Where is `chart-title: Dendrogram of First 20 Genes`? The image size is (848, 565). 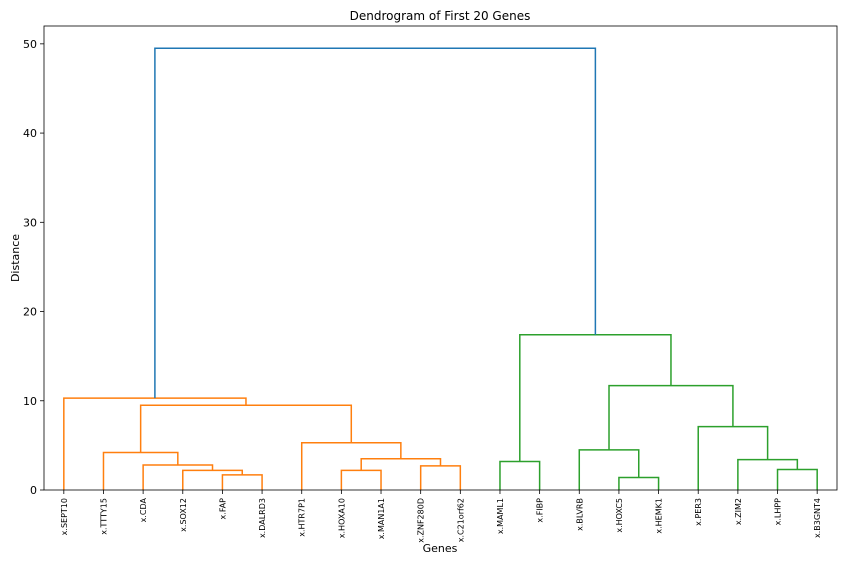
chart-title: Dendrogram of First 20 Genes is located at coordinates (440, 16).